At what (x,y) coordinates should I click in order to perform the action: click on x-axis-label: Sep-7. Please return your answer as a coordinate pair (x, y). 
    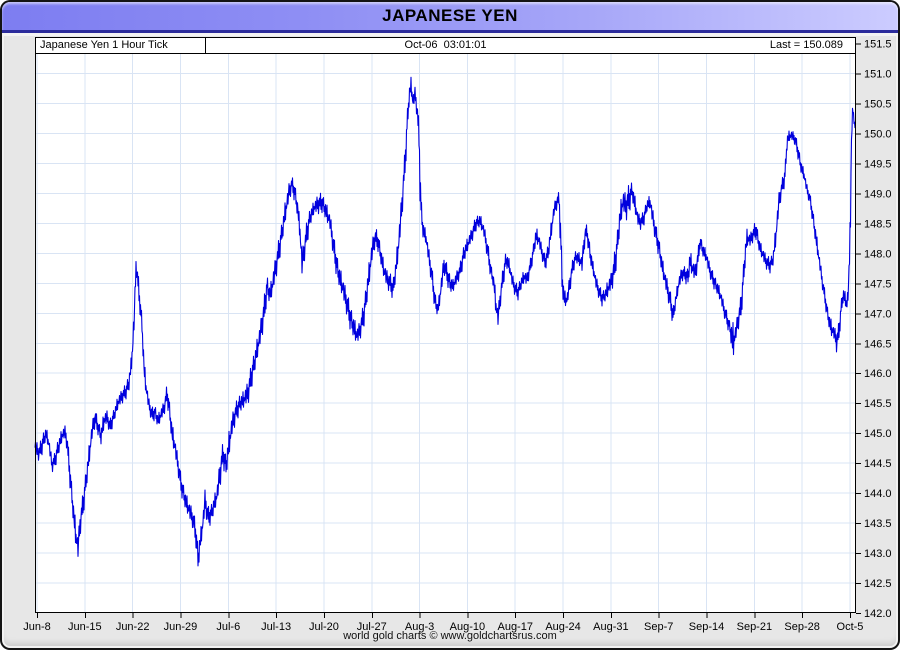
    Looking at the image, I should click on (658, 627).